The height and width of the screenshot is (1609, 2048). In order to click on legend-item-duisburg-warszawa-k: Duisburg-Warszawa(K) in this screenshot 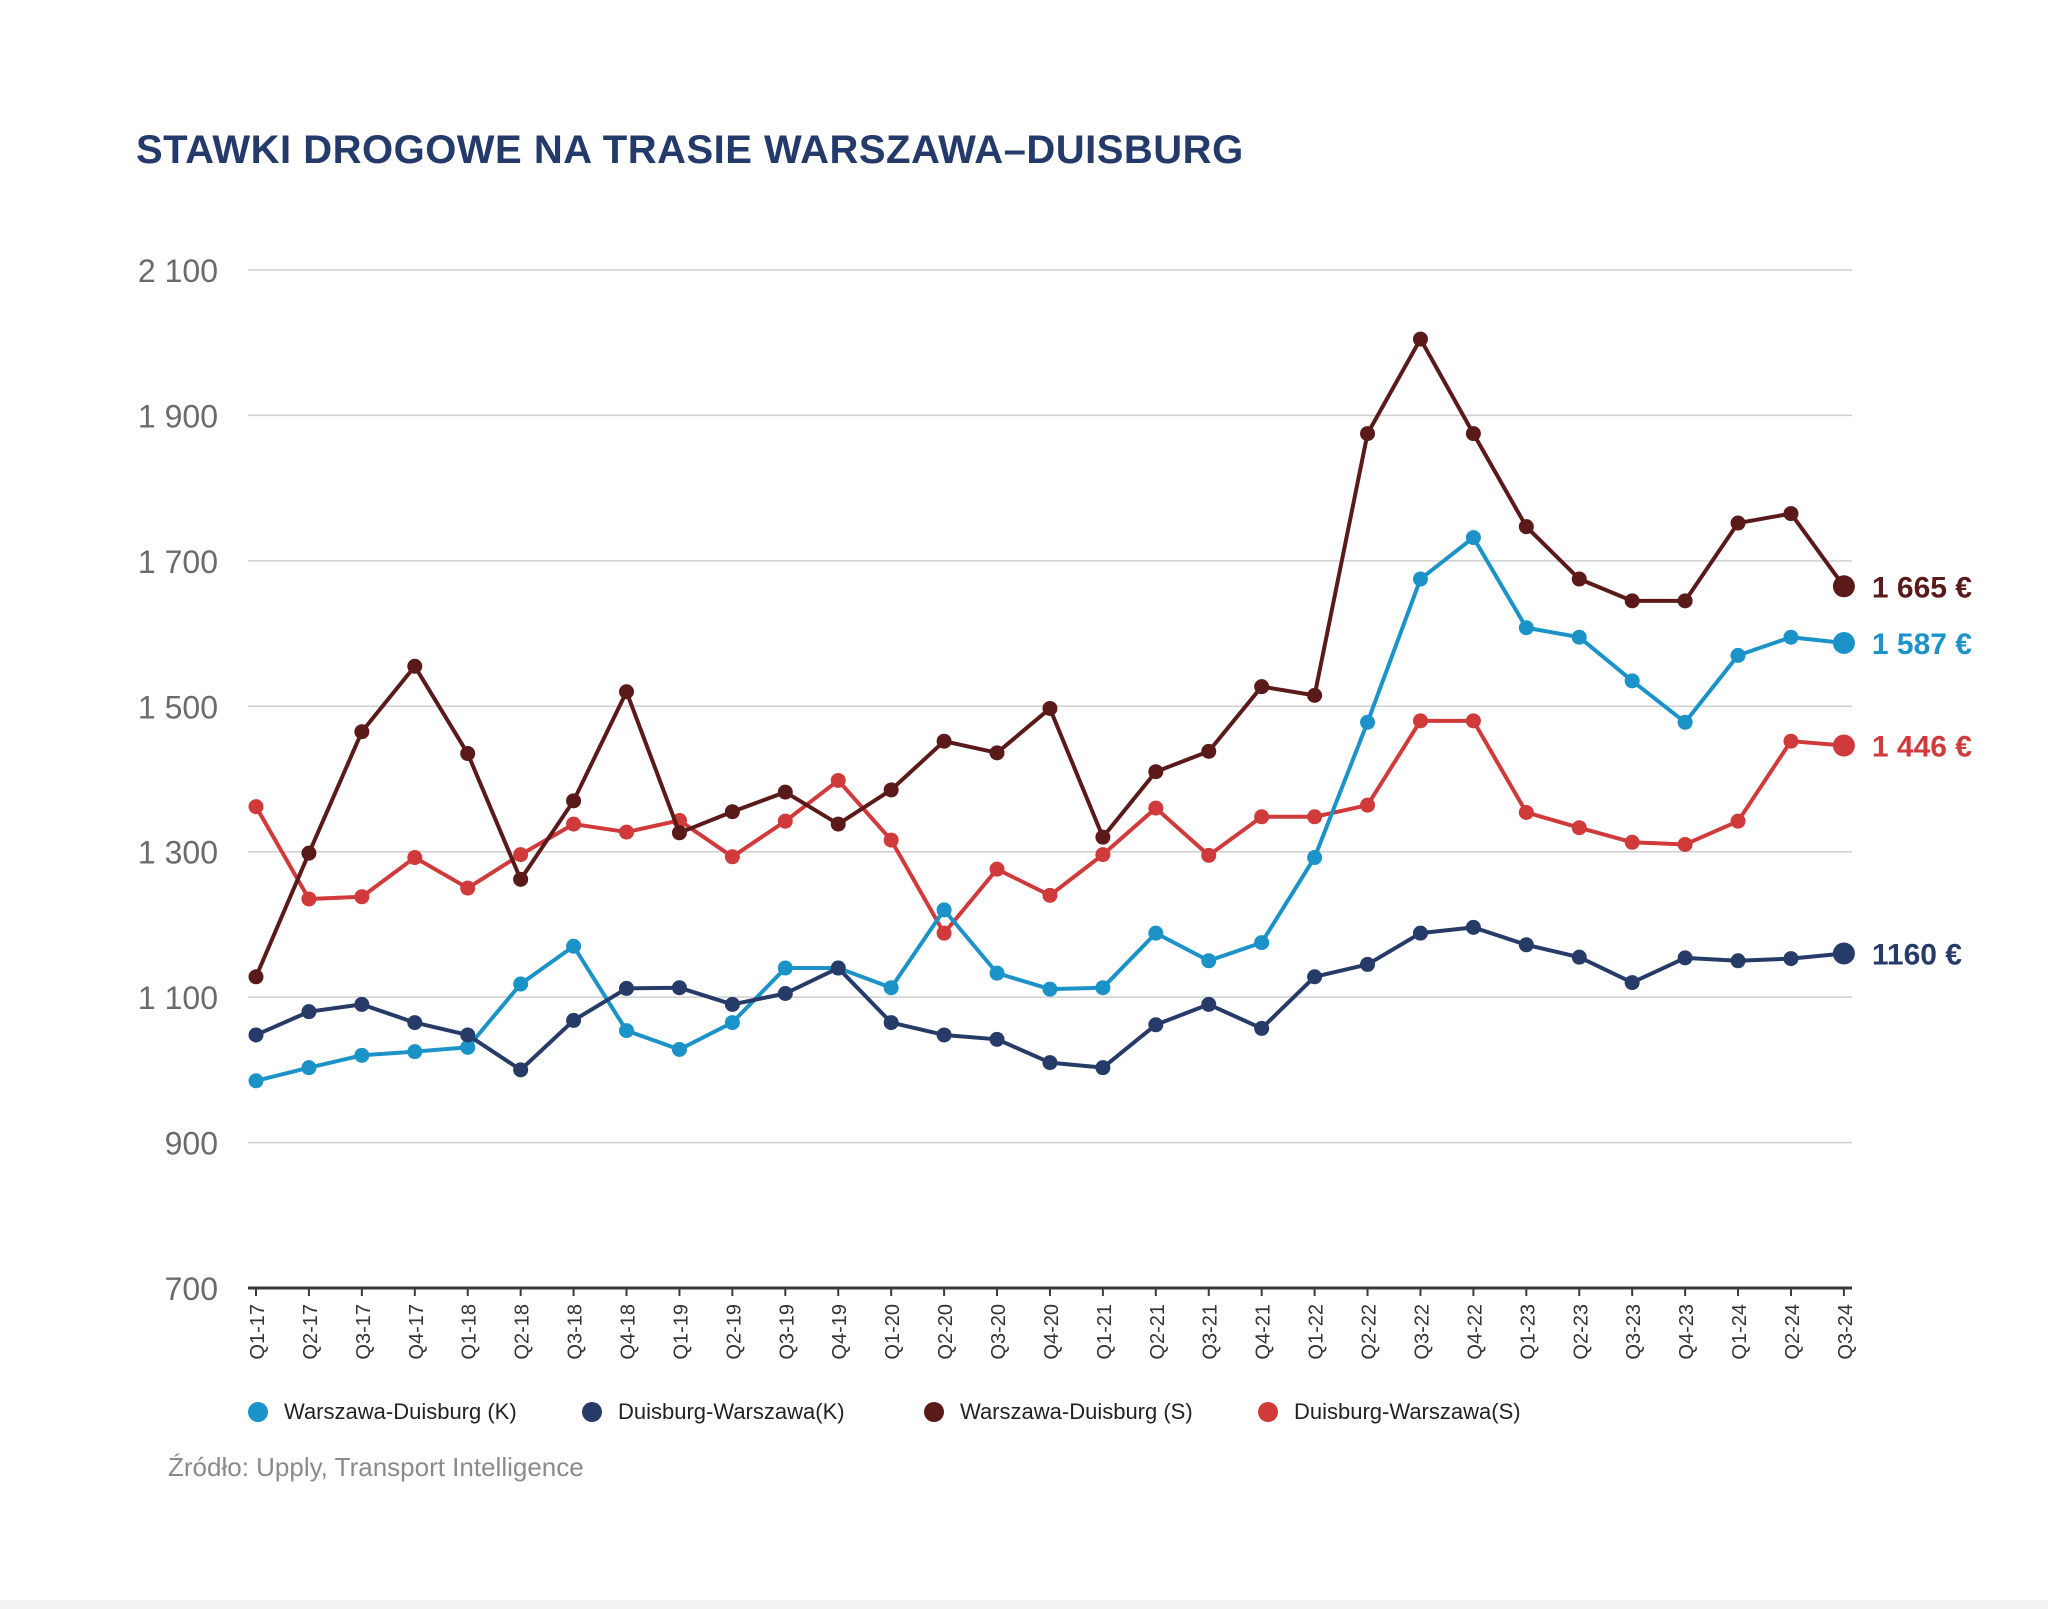, I will do `click(713, 1412)`.